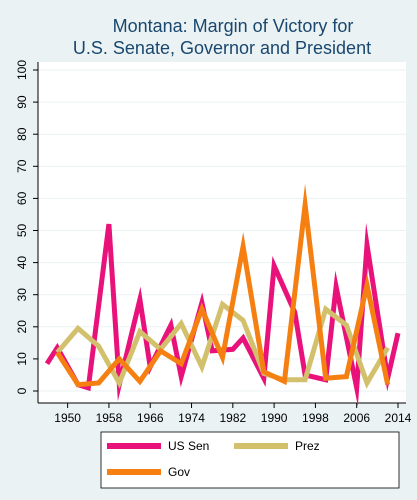 This screenshot has height=500, width=417. Describe the element at coordinates (188, 446) in the screenshot. I see `legend-label-us-sen: US Sen` at that location.